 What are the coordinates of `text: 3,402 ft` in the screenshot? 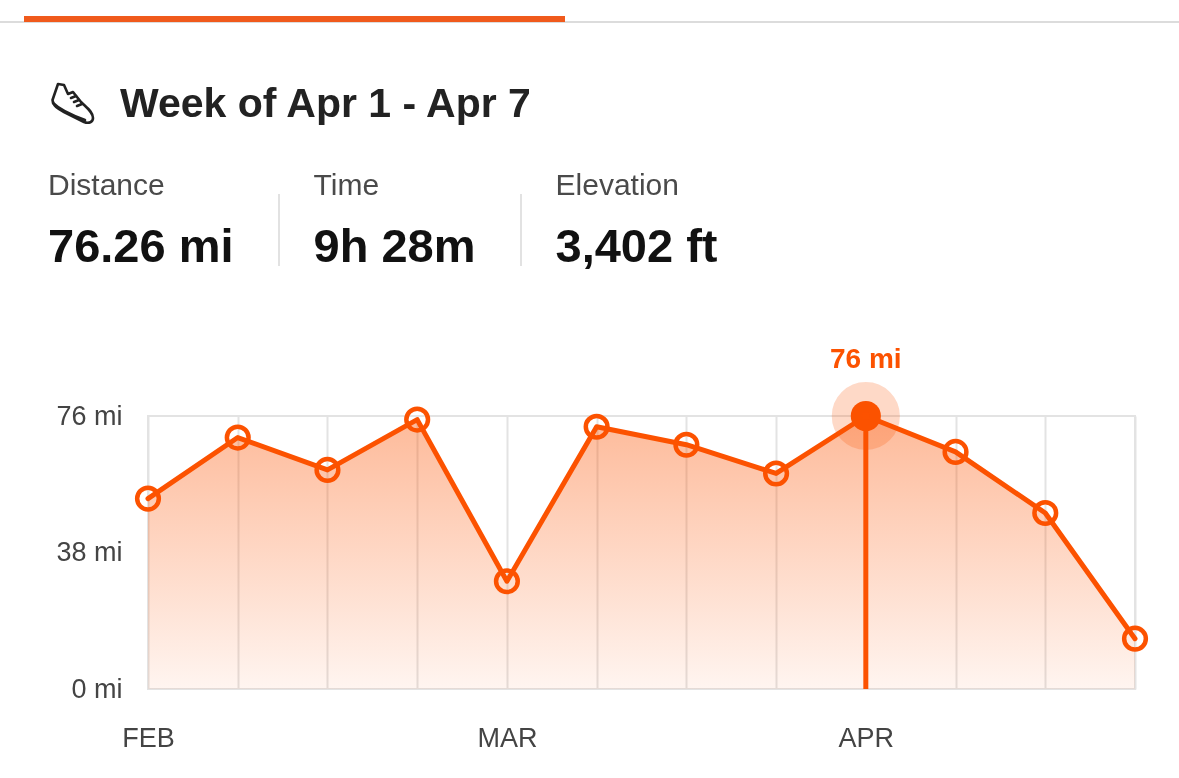 It's located at (636, 246).